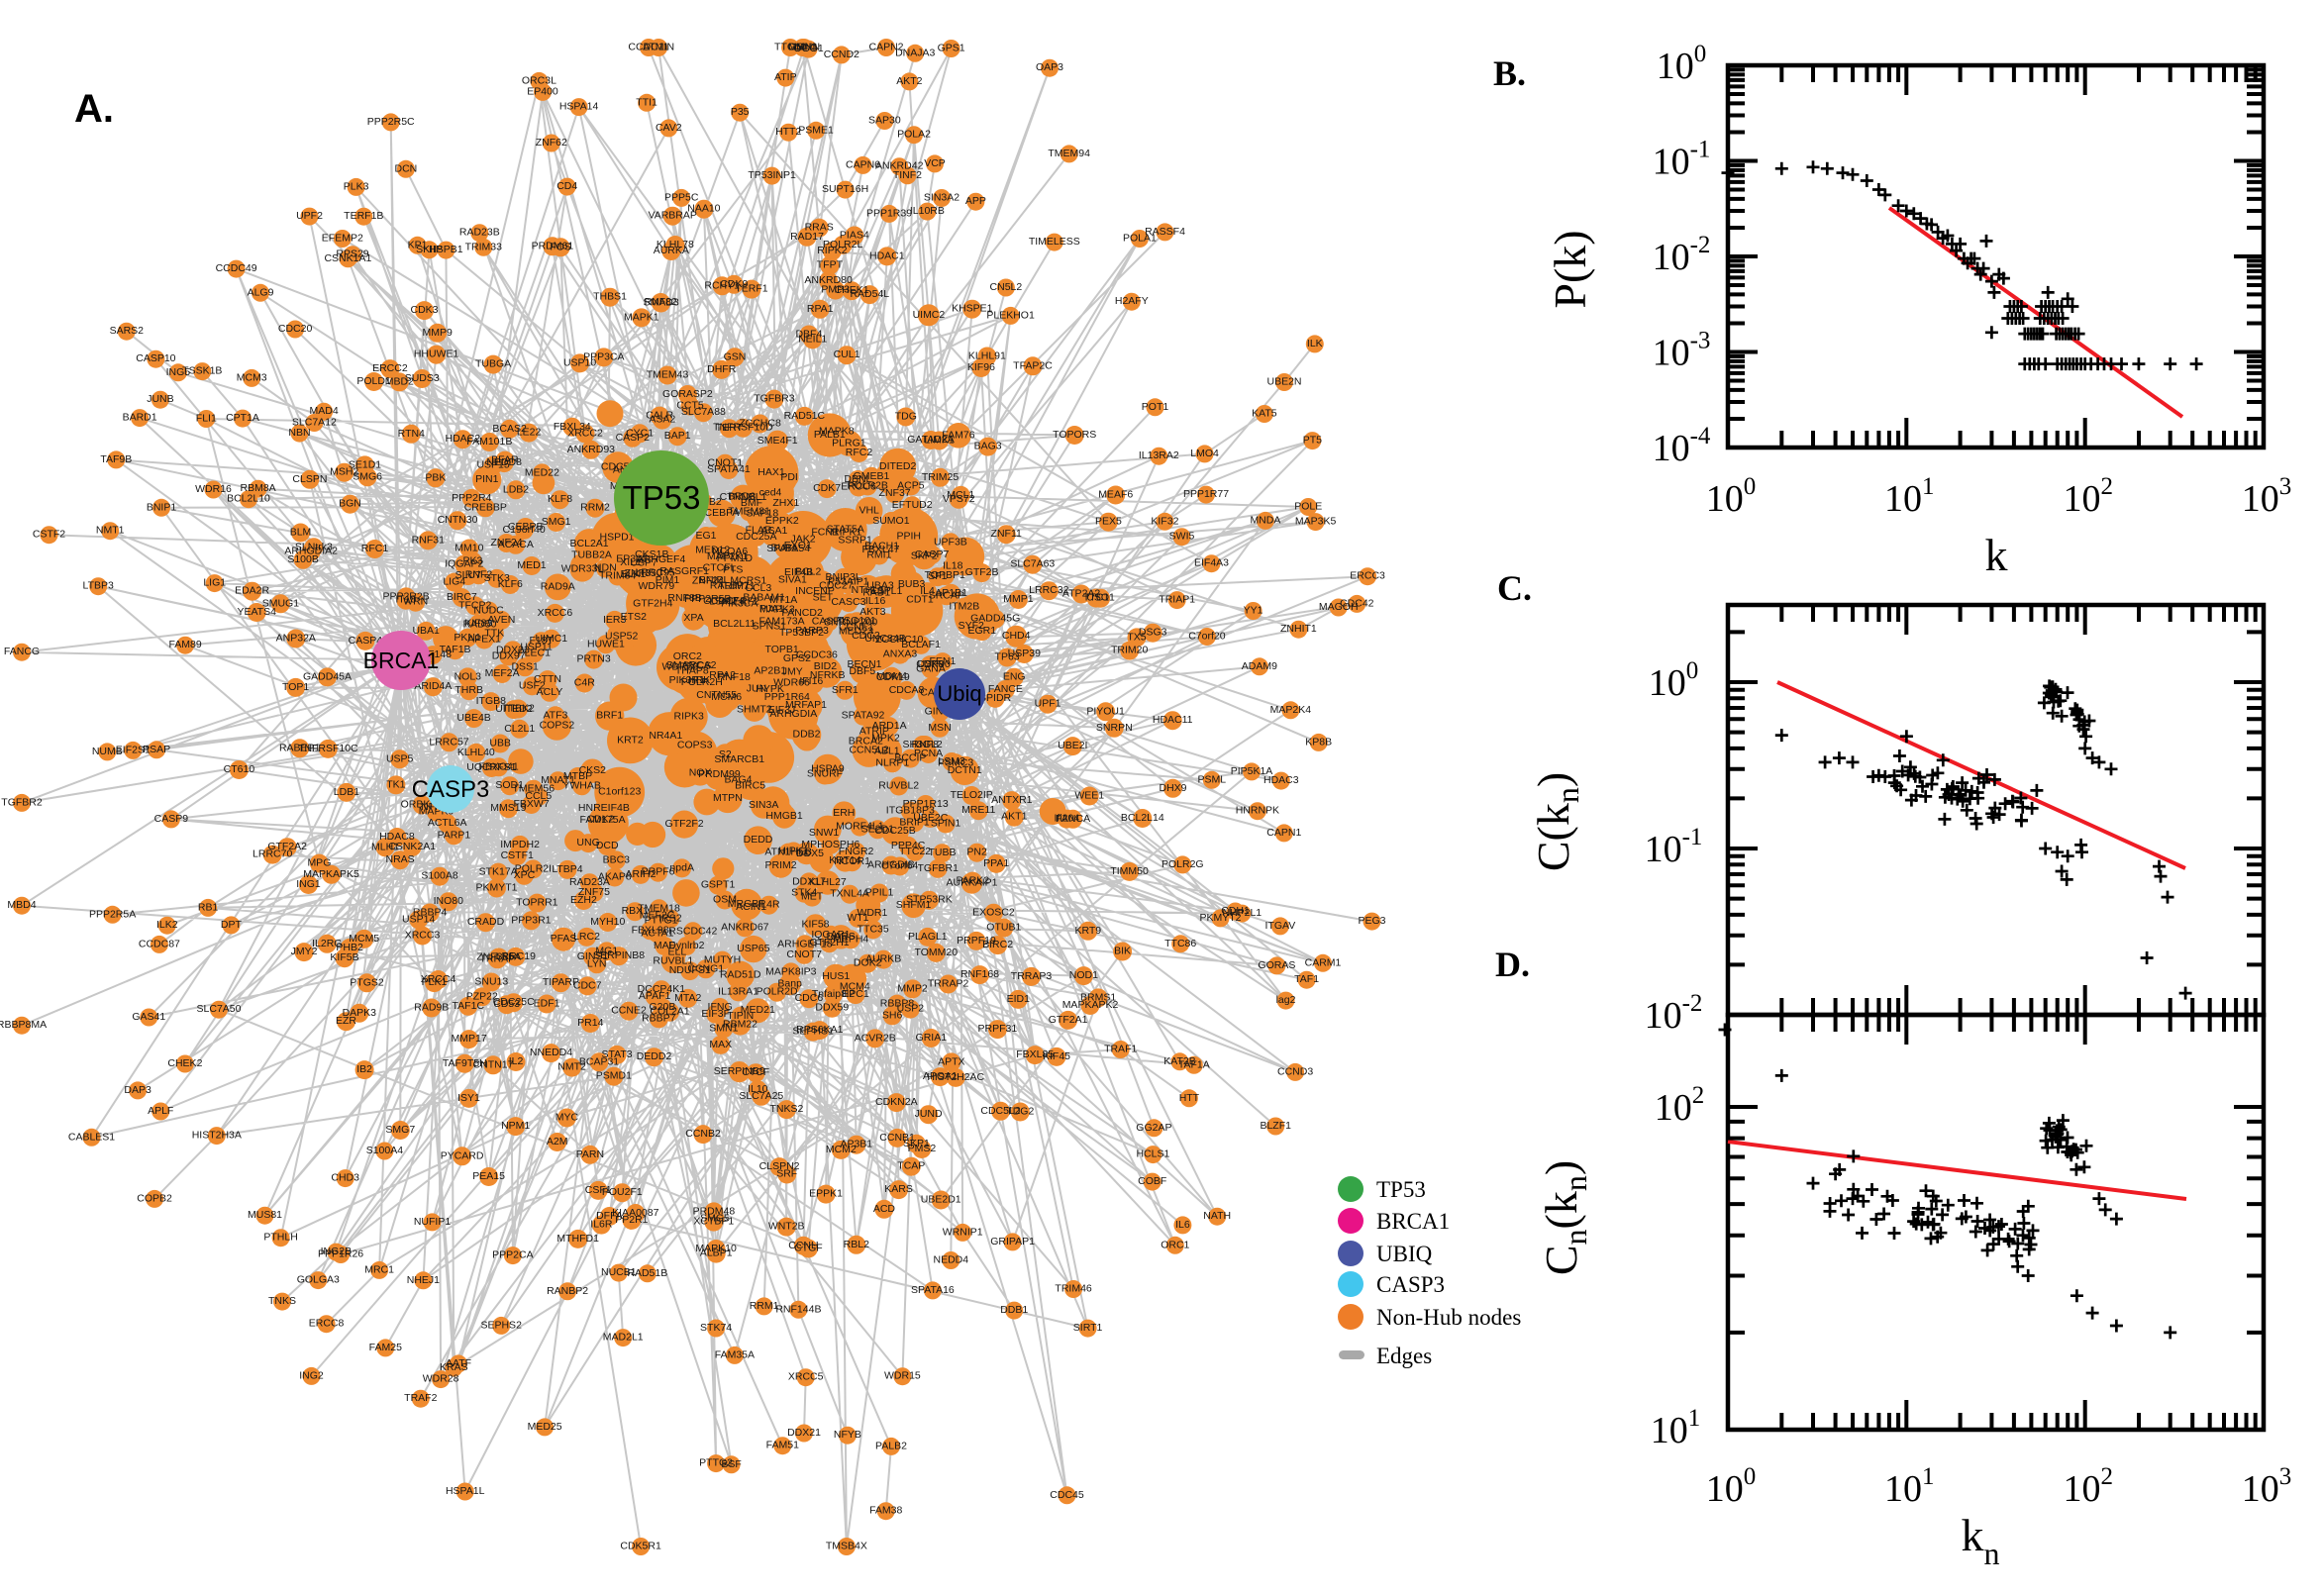 This screenshot has height=1596, width=2323. Describe the element at coordinates (400, 1130) in the screenshot. I see `svg-text: SMG7` at that location.